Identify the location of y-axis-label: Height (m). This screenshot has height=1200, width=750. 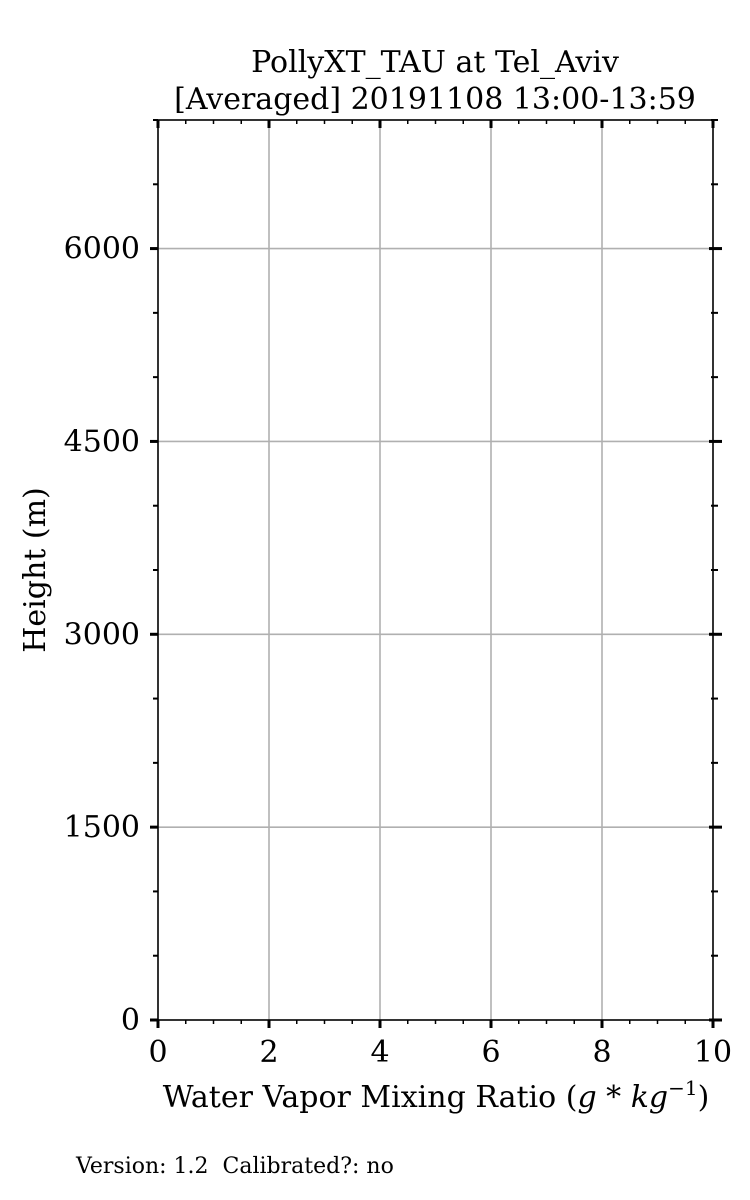
(35, 569).